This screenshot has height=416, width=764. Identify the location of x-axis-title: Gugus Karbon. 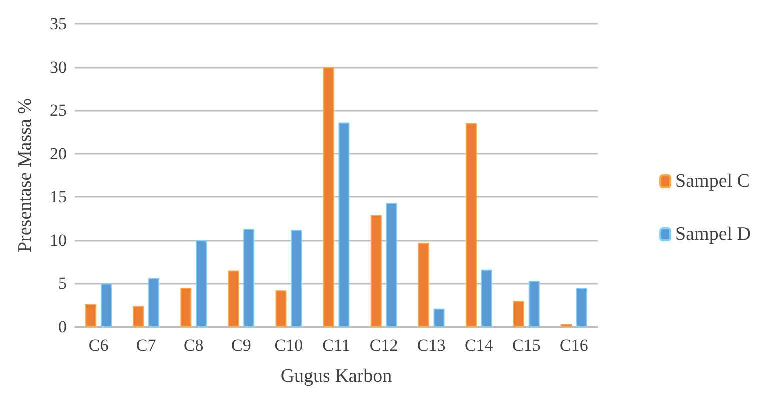
(336, 376).